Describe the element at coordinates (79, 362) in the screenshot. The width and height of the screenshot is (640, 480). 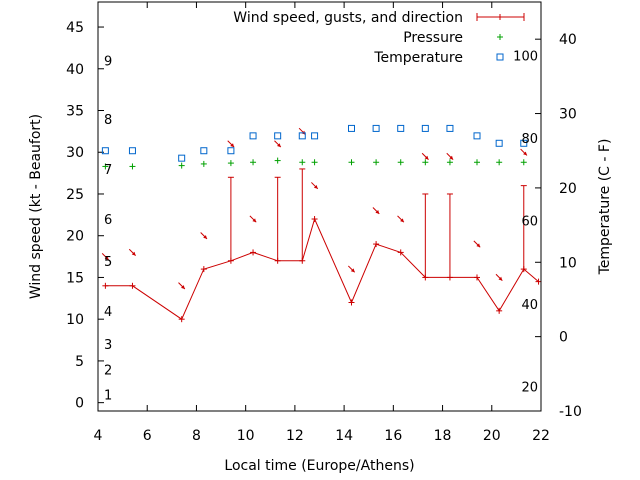
I see `y-tick-label: 5` at that location.